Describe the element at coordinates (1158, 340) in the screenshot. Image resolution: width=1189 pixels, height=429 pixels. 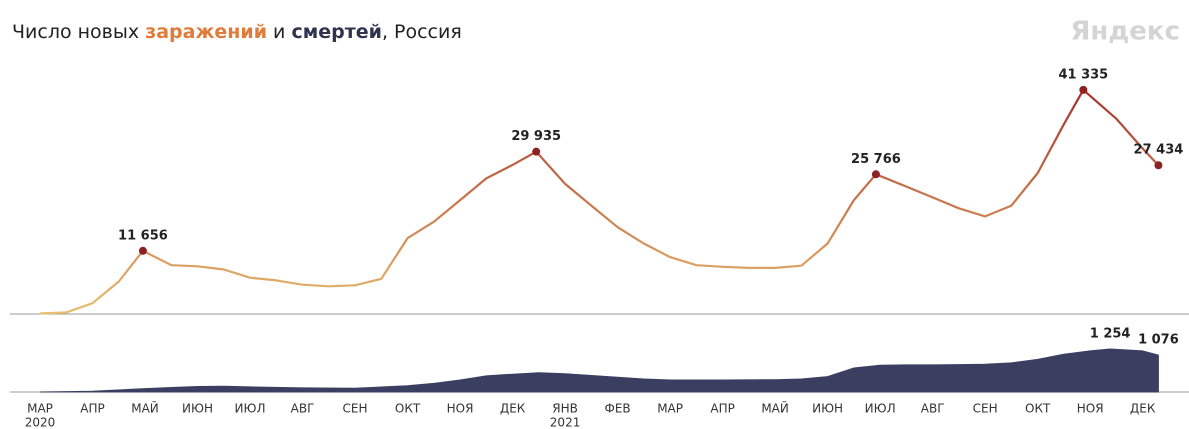
I see `value-label: 1 076` at that location.